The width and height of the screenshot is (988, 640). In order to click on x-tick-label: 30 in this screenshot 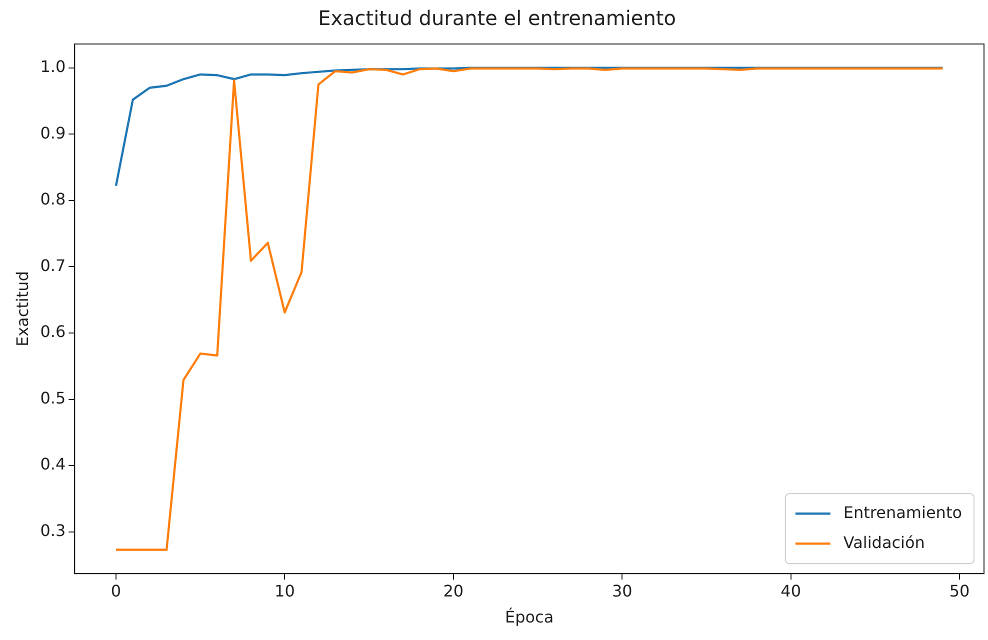, I will do `click(622, 590)`.